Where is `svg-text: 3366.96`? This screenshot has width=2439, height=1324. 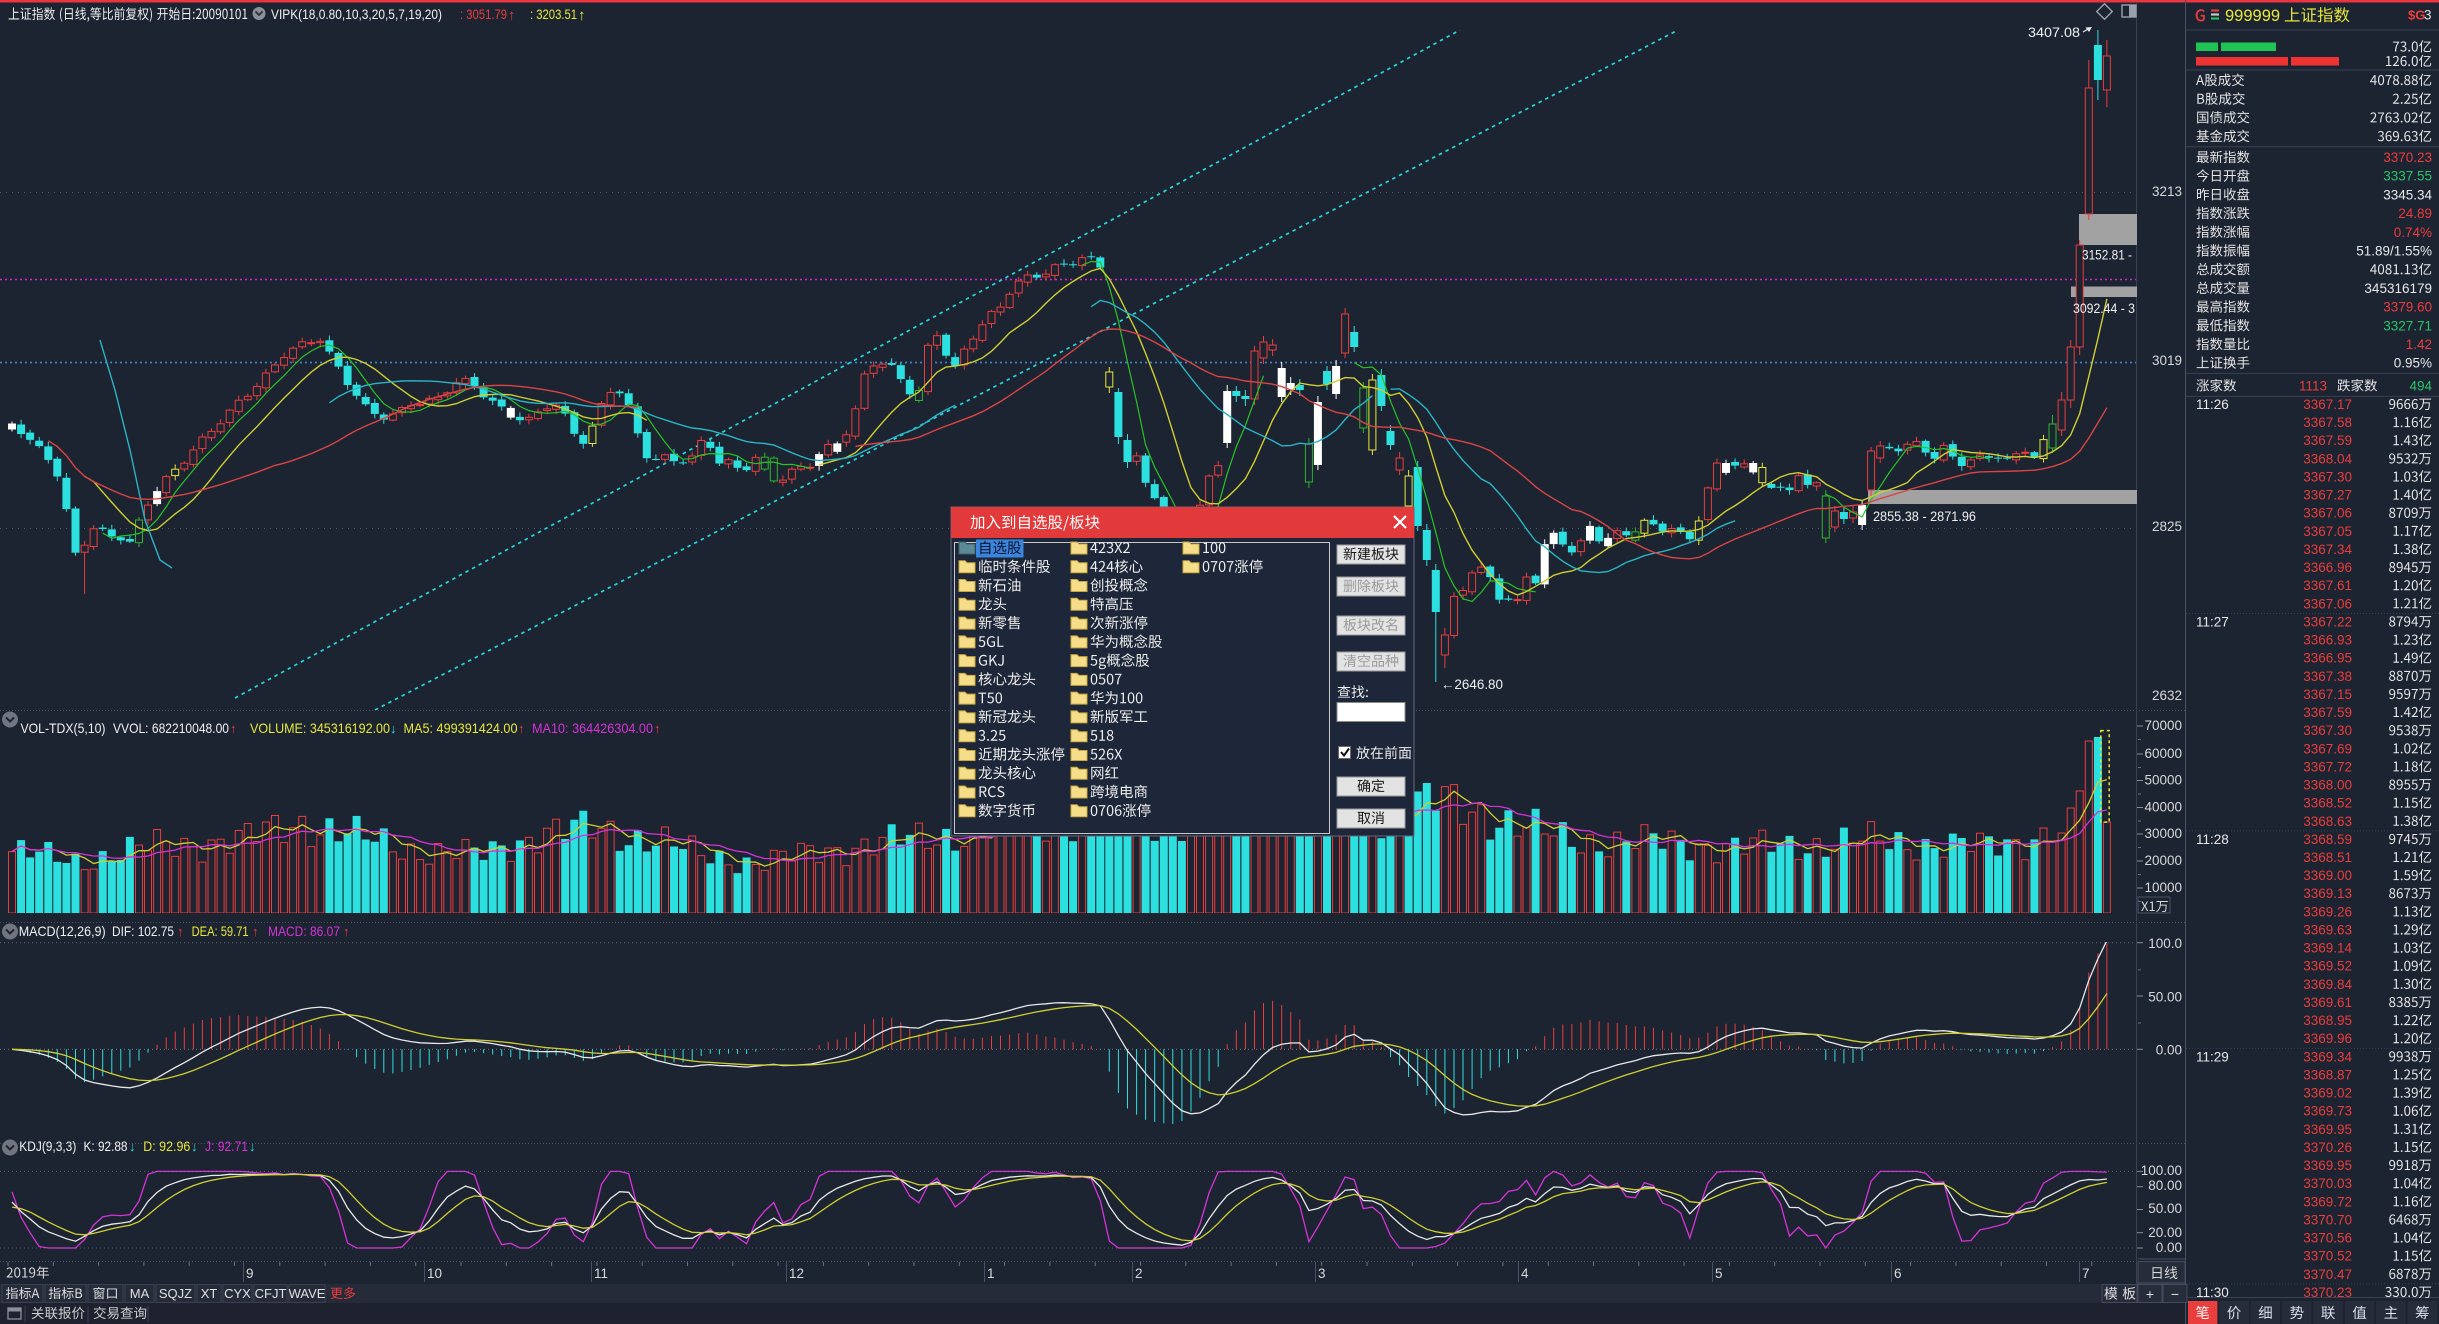 svg-text: 3366.96 is located at coordinates (2327, 567).